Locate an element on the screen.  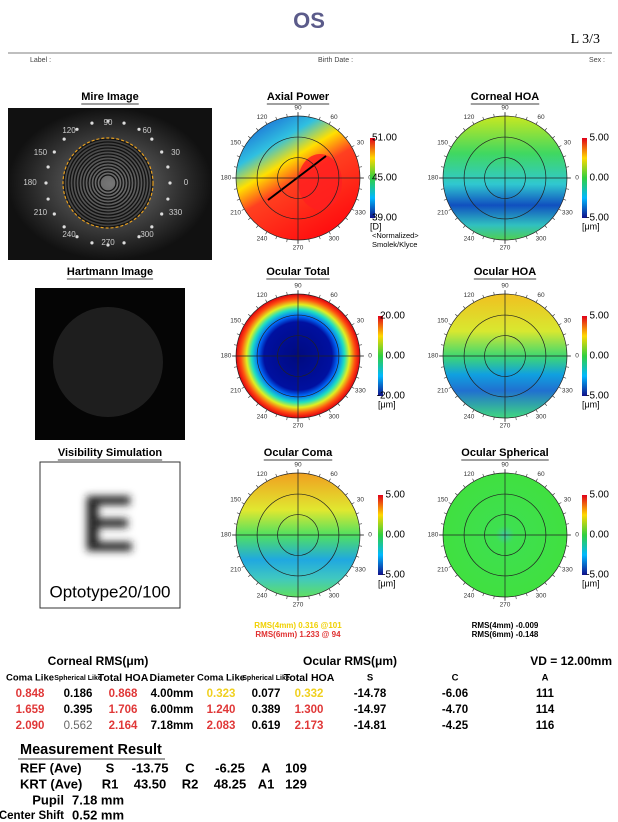
color-bar is located at coordinates (380, 356).